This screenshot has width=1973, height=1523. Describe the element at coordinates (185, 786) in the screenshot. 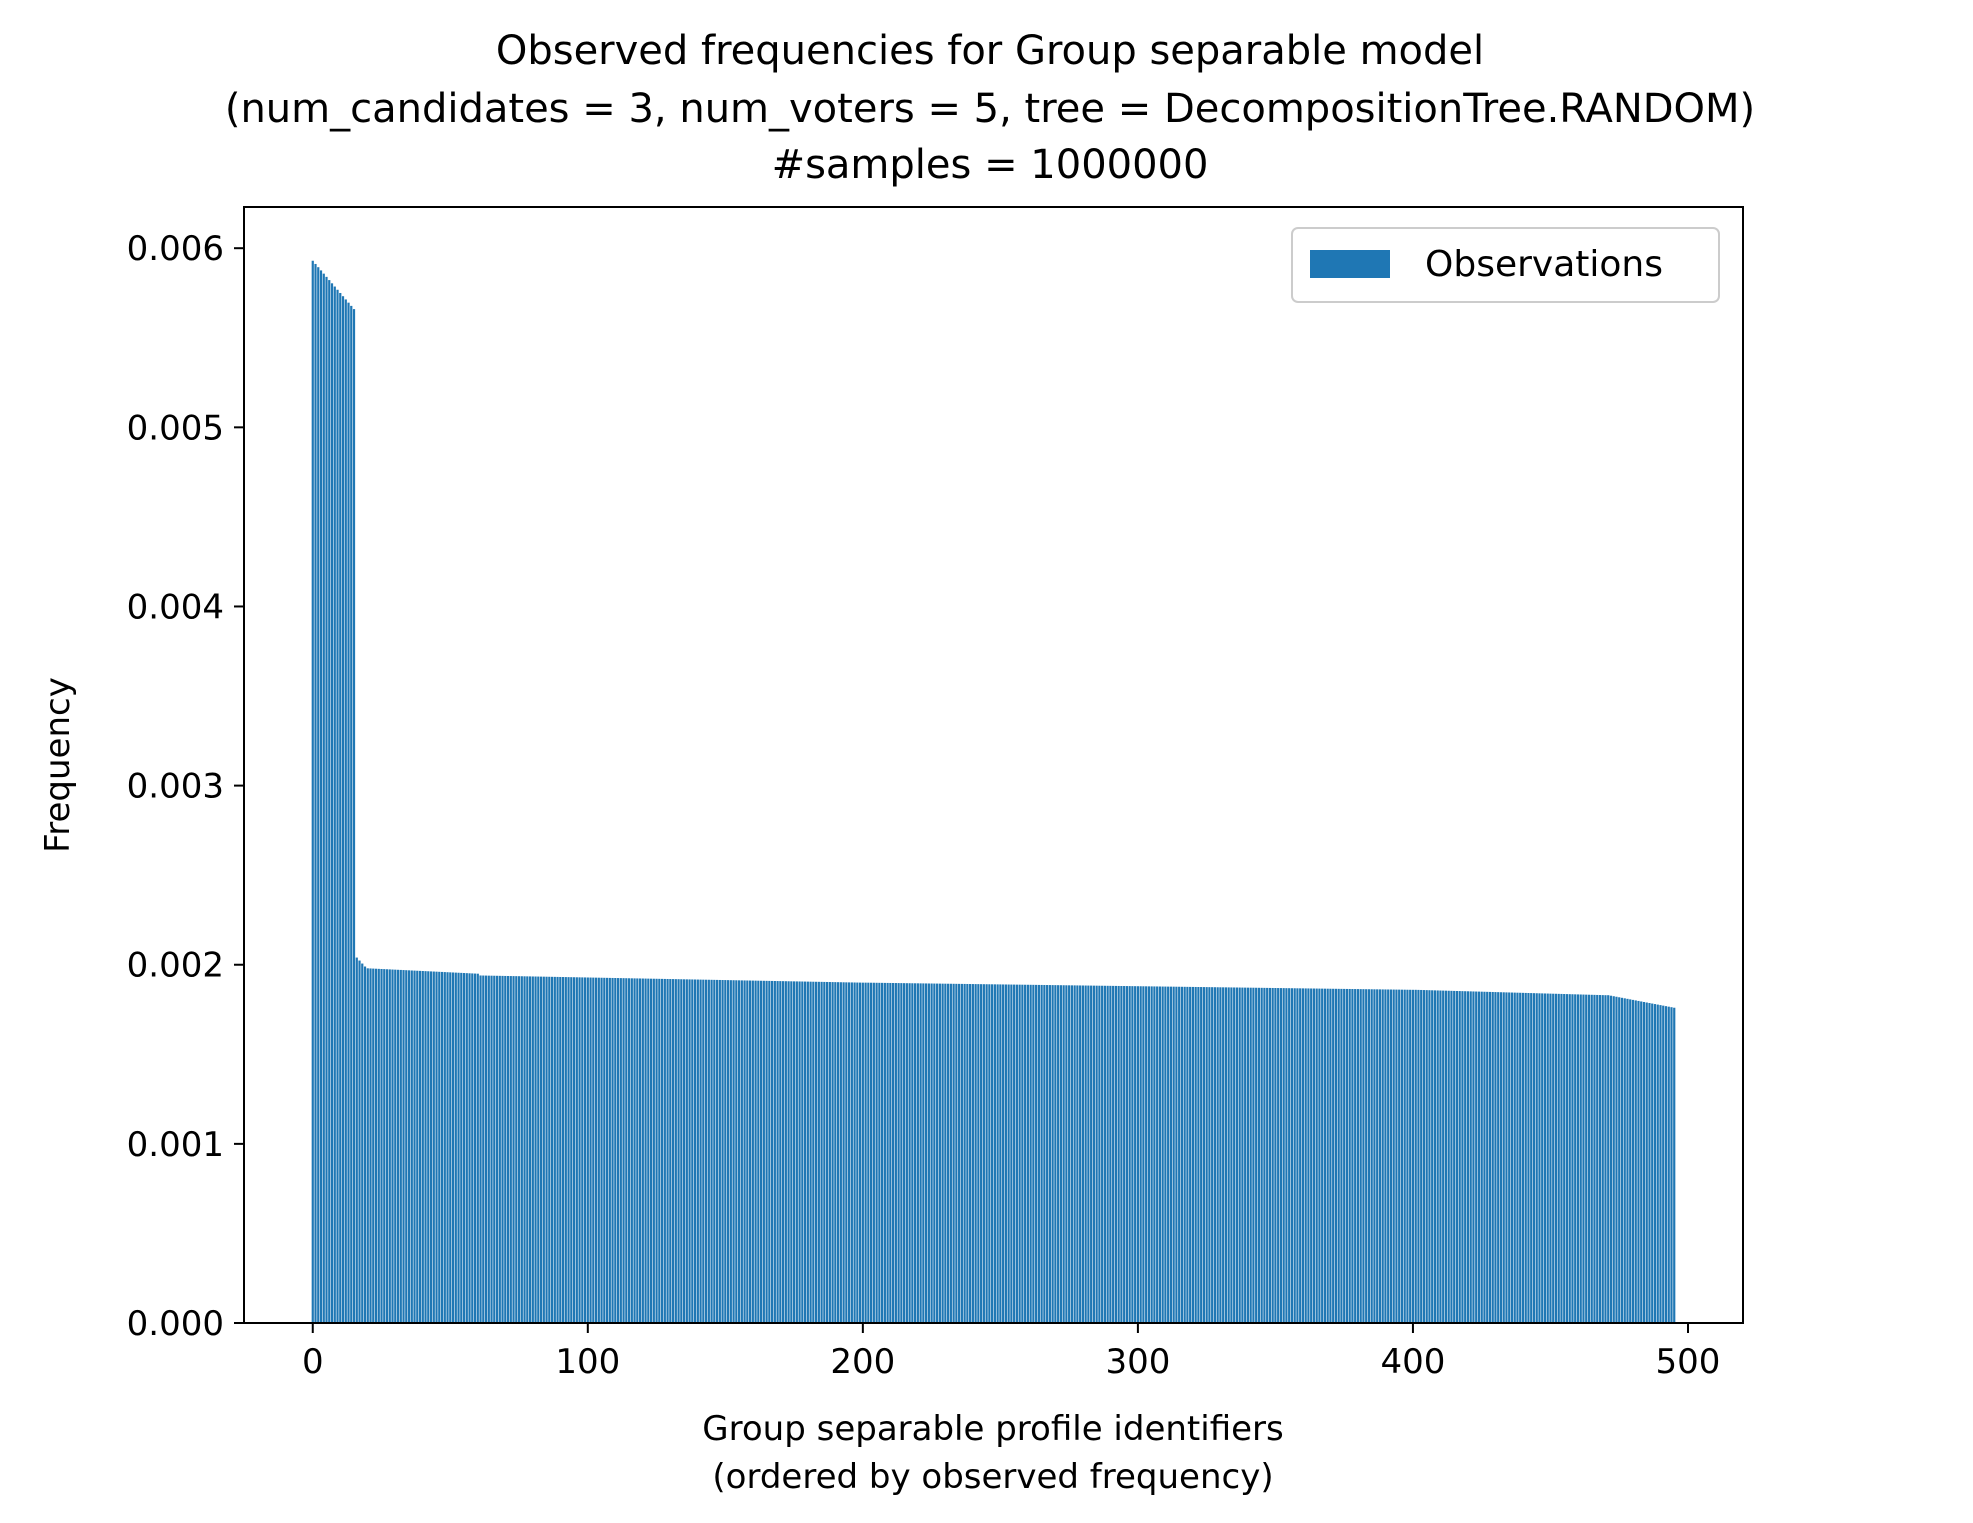

I see `y-axis-ticks: 0.000 0.001 0.002 0.003 0.004 0.005 0.006` at that location.